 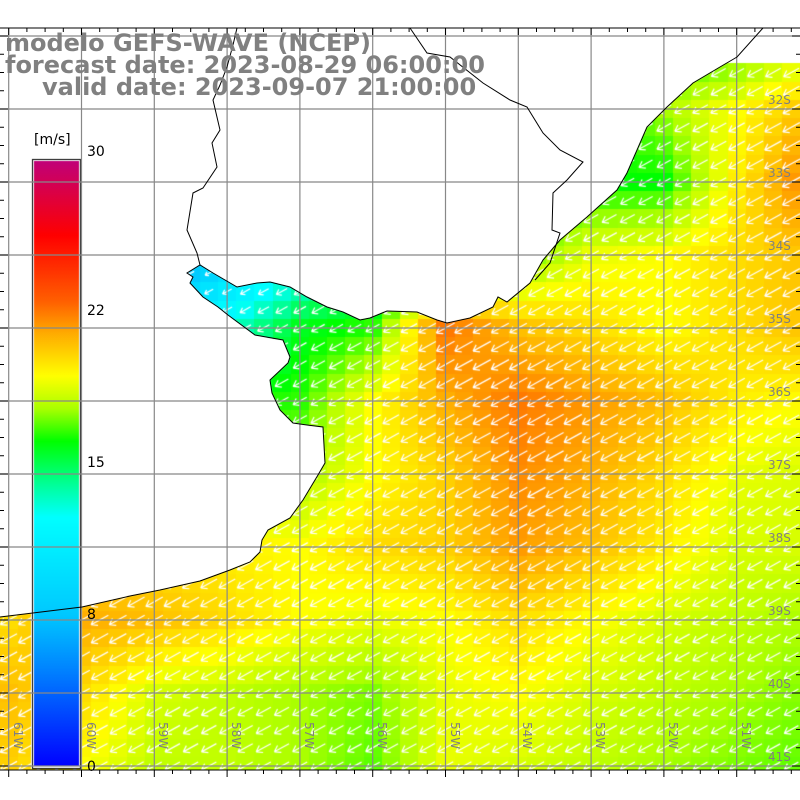 I want to click on lon-label: 52W, so click(x=672, y=736).